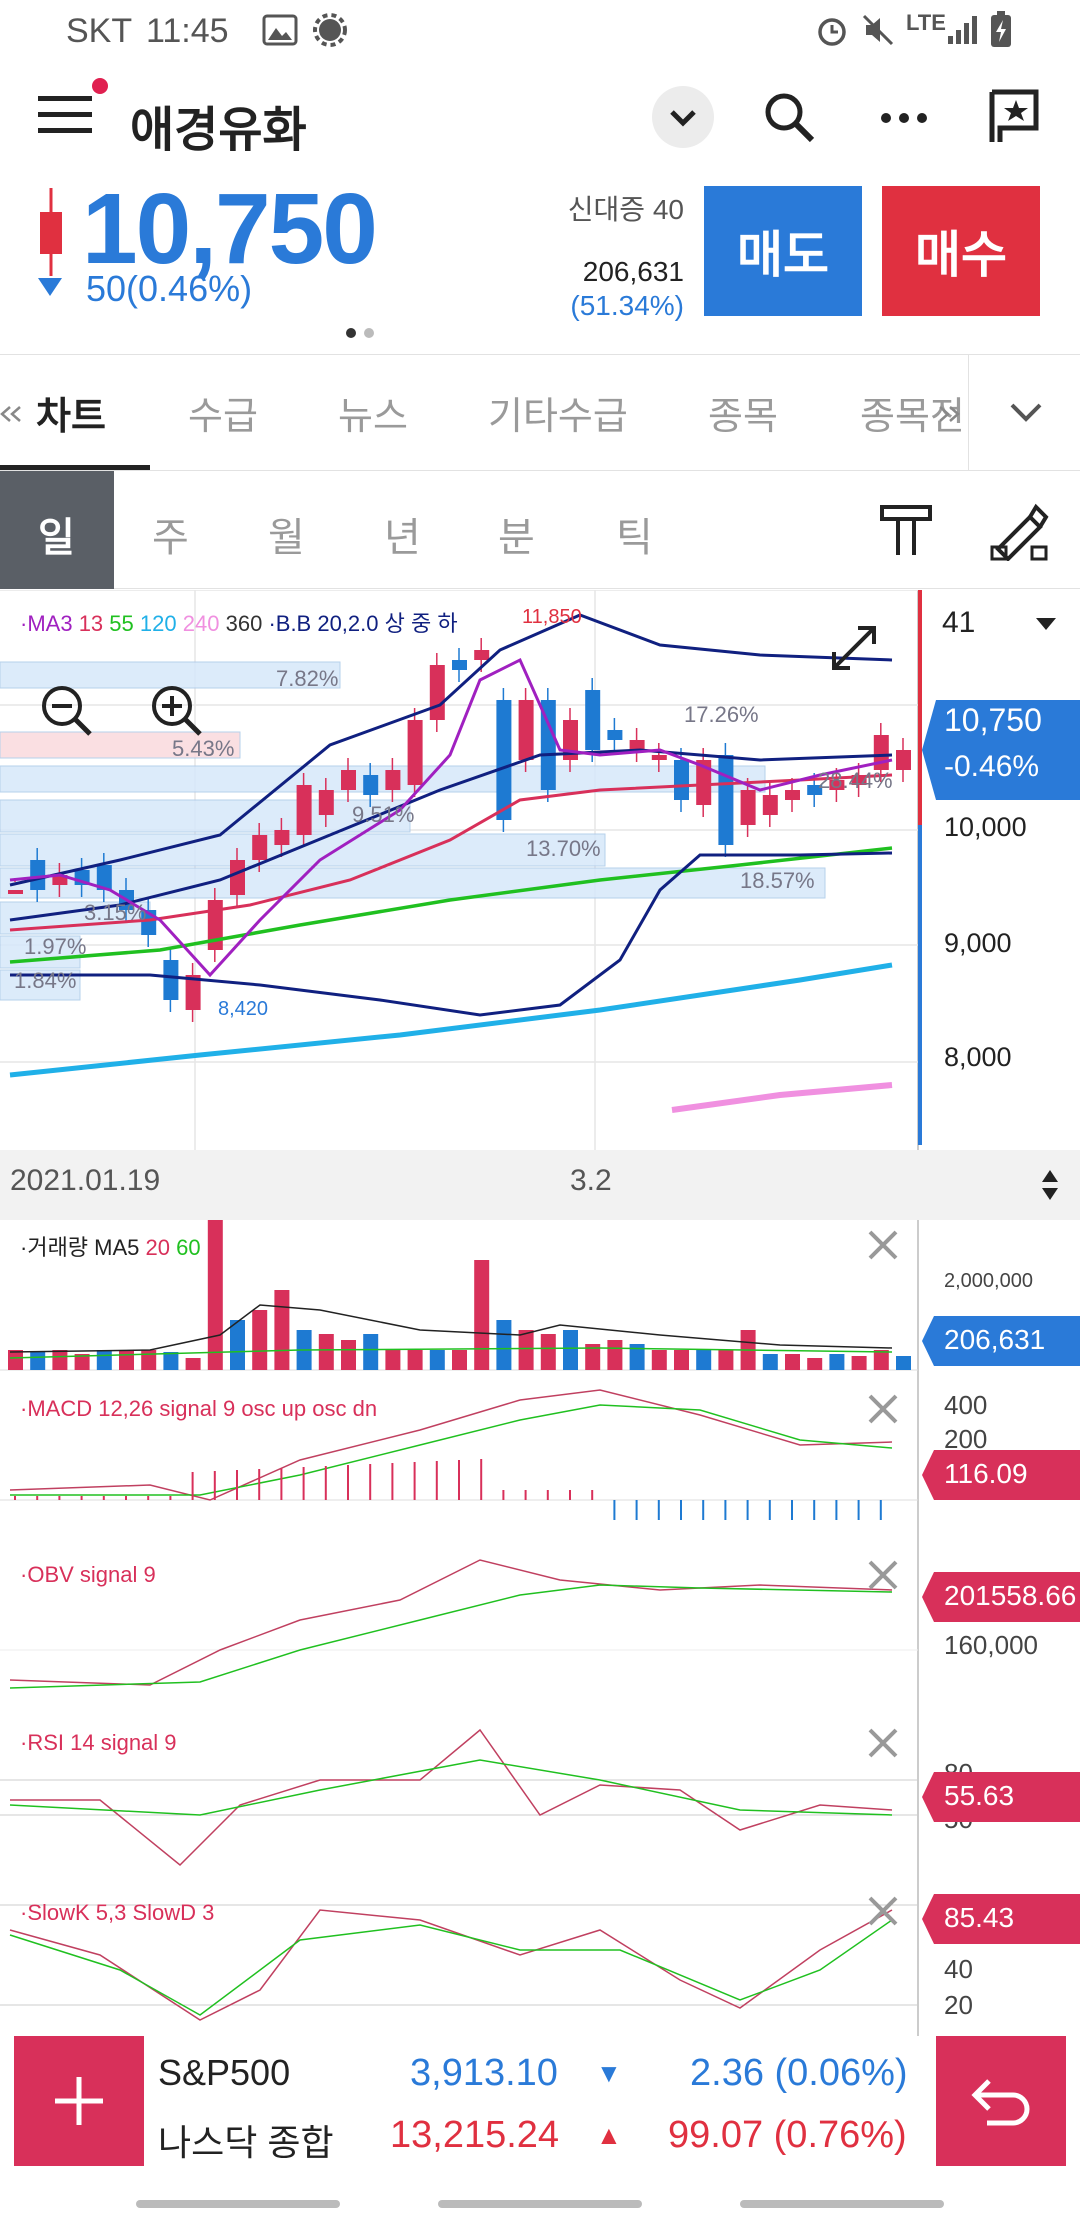  I want to click on stock-name: 애경유화, so click(218, 130).